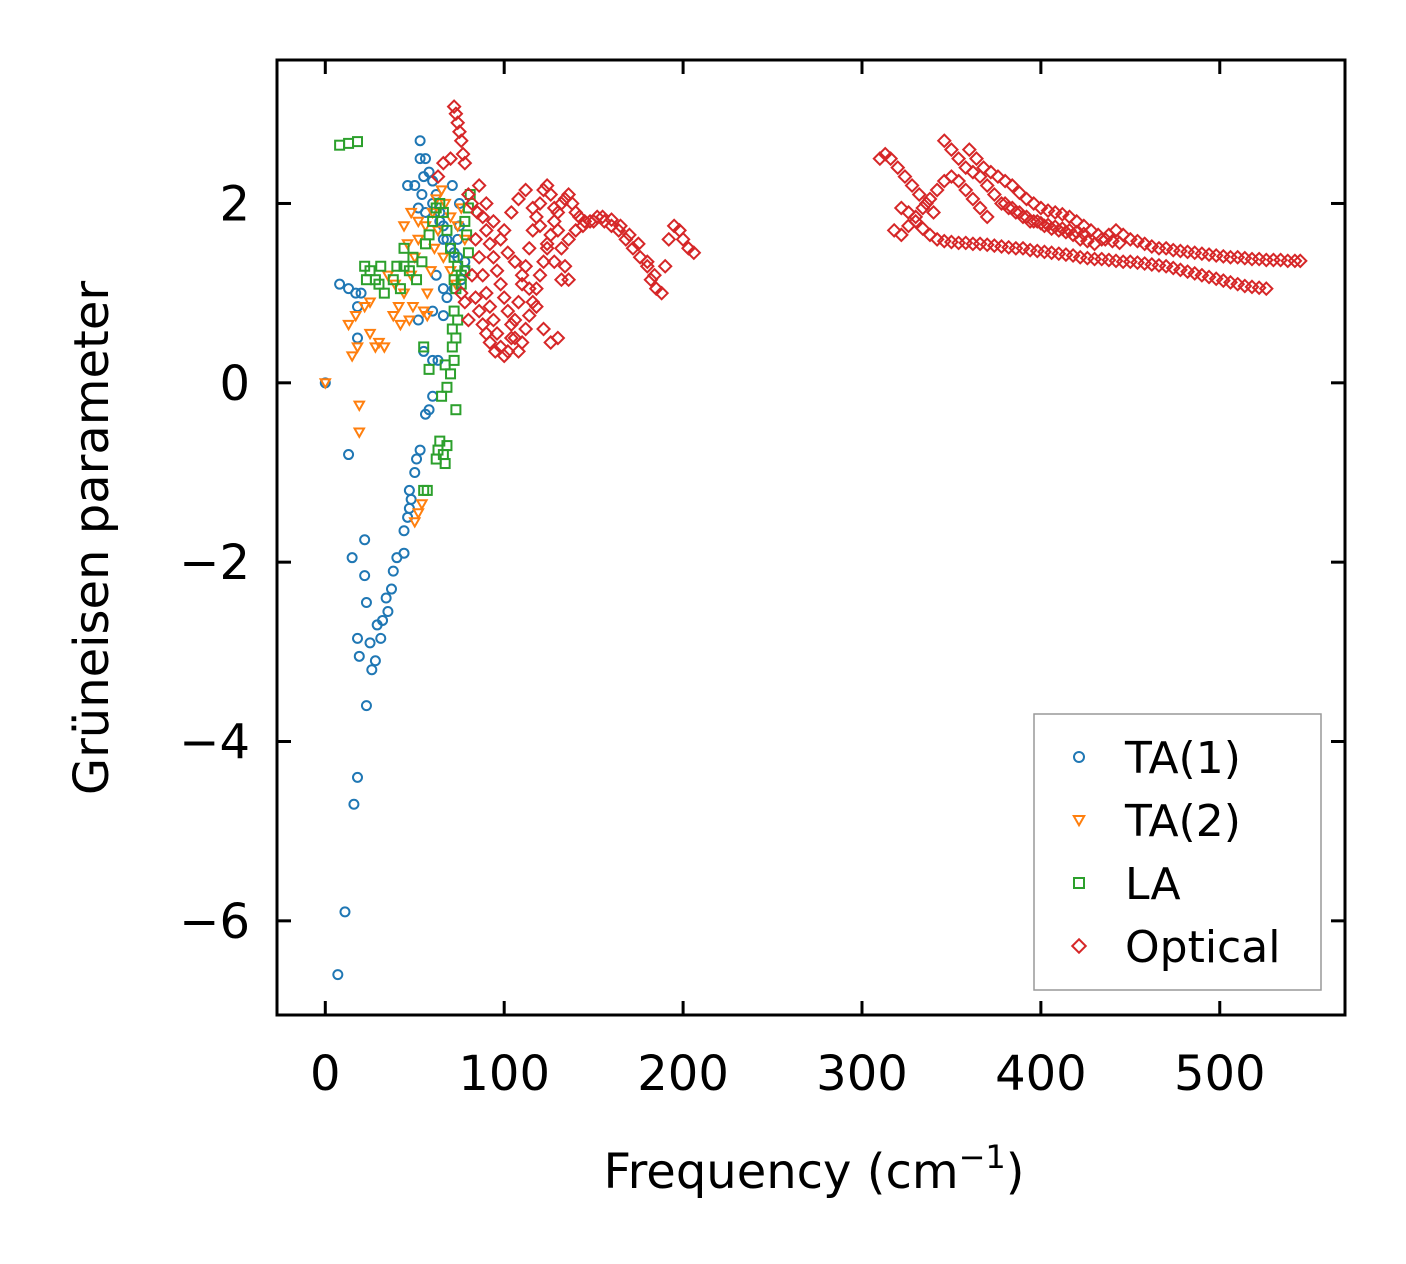  I want to click on x-axis-label-exponent: −1, so click(982, 1157).